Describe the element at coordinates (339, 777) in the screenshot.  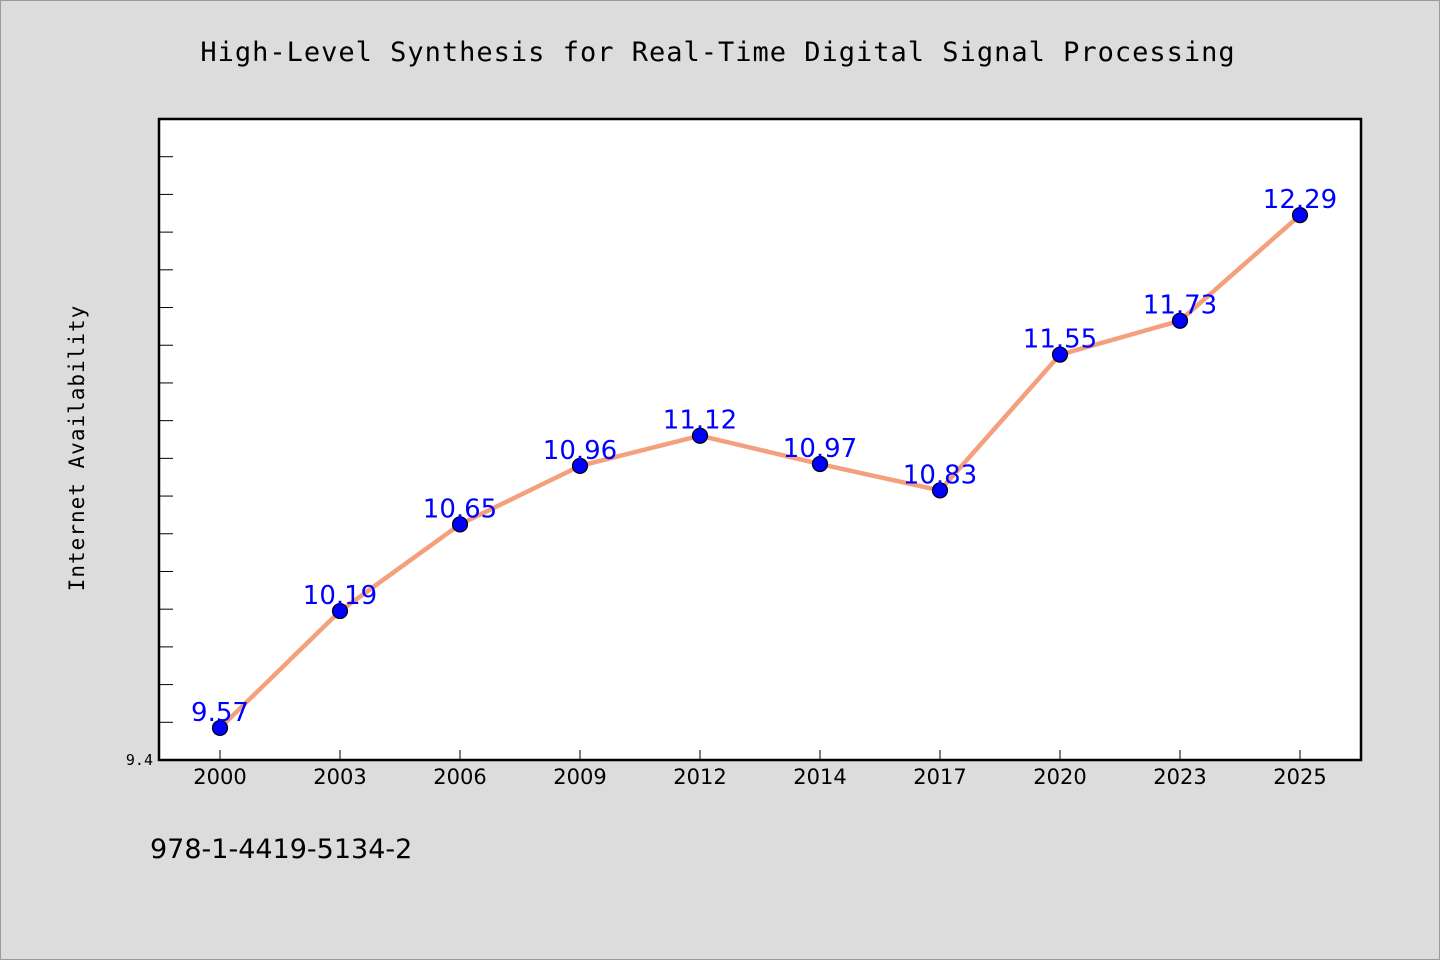
I see `x-tick-label: 2003` at that location.